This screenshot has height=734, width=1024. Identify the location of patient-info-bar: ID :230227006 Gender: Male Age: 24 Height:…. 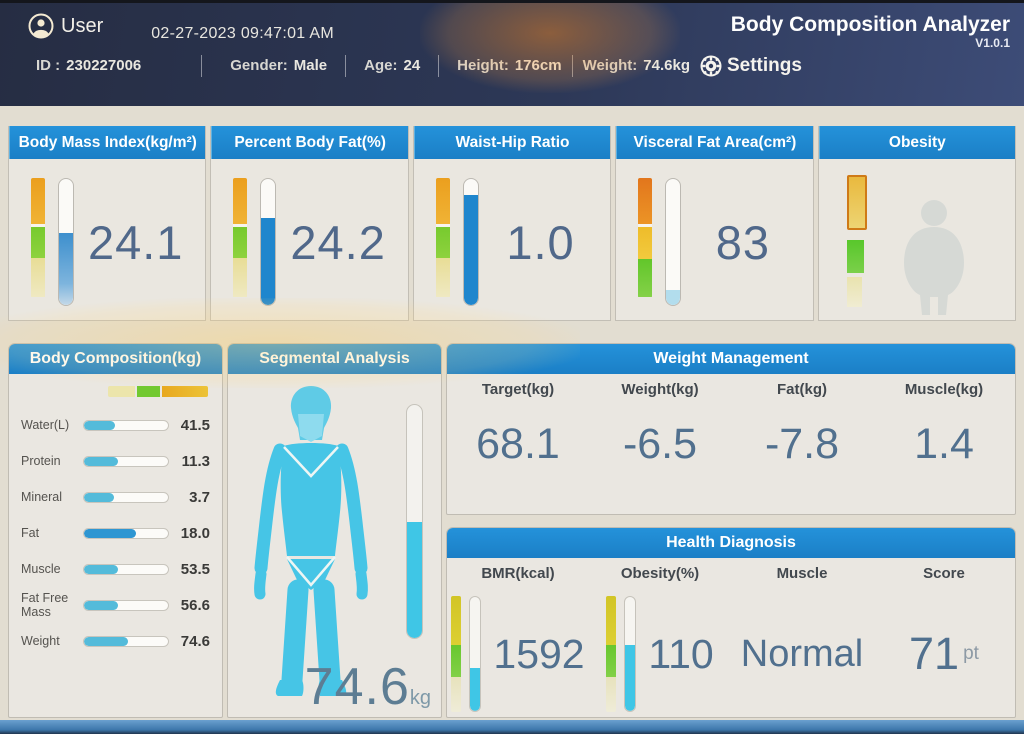
(512, 65).